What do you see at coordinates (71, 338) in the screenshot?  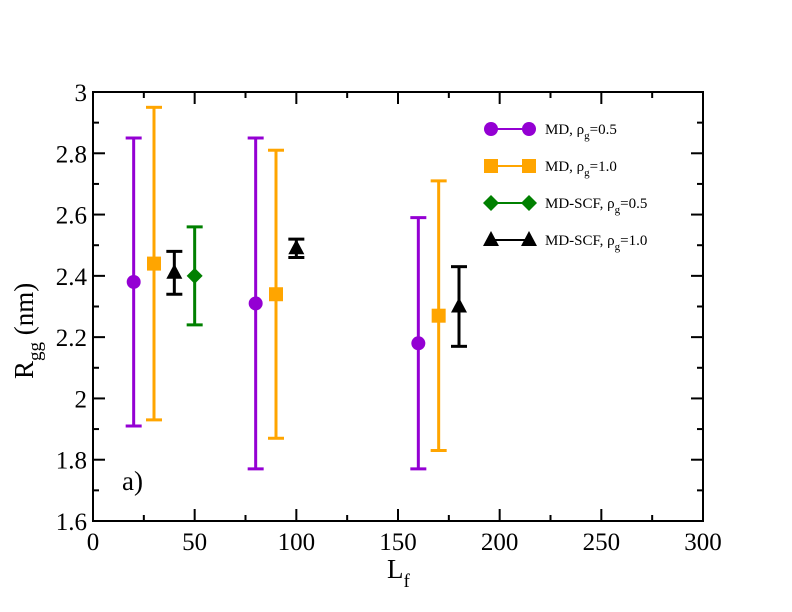 I see `y-tick-label: 2.2` at bounding box center [71, 338].